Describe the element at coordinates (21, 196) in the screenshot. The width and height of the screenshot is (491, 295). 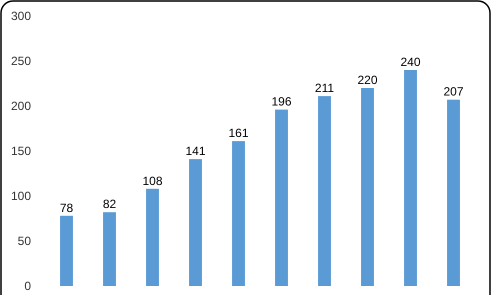
I see `y-tick-label: 100` at that location.